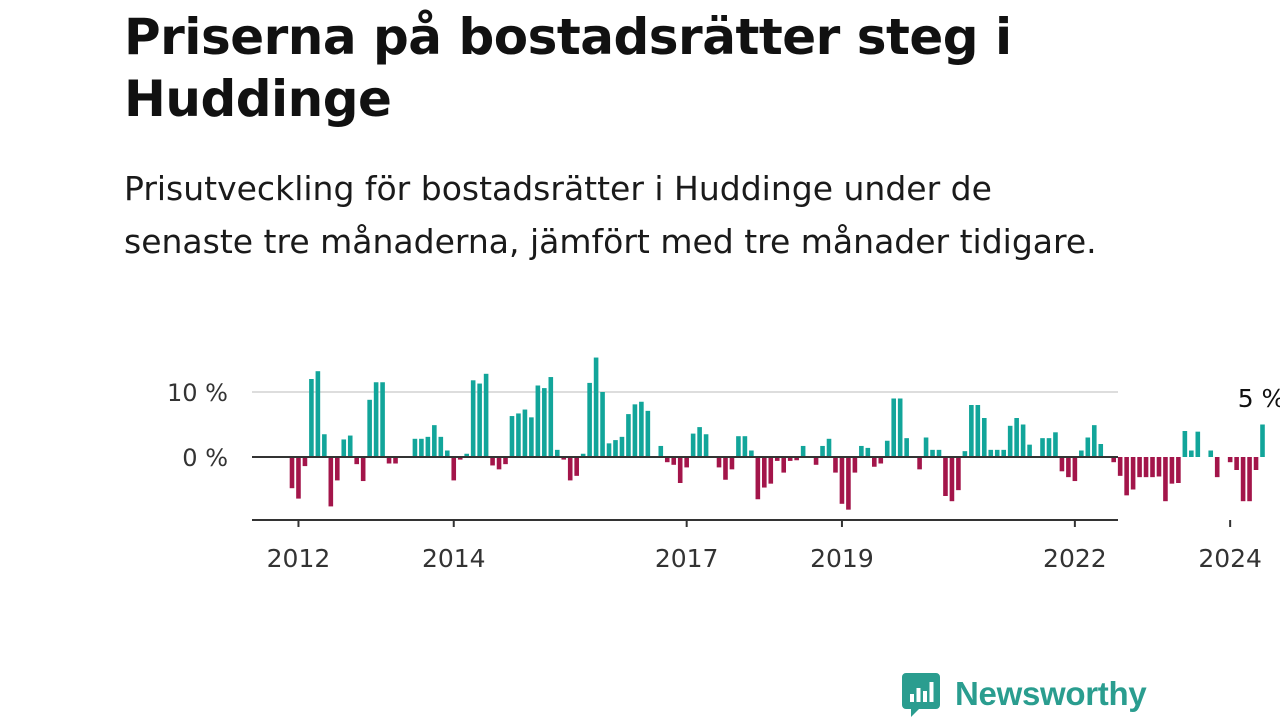 This screenshot has height=720, width=1280. Describe the element at coordinates (197, 393) in the screenshot. I see `y-tick-label: 10 %` at that location.